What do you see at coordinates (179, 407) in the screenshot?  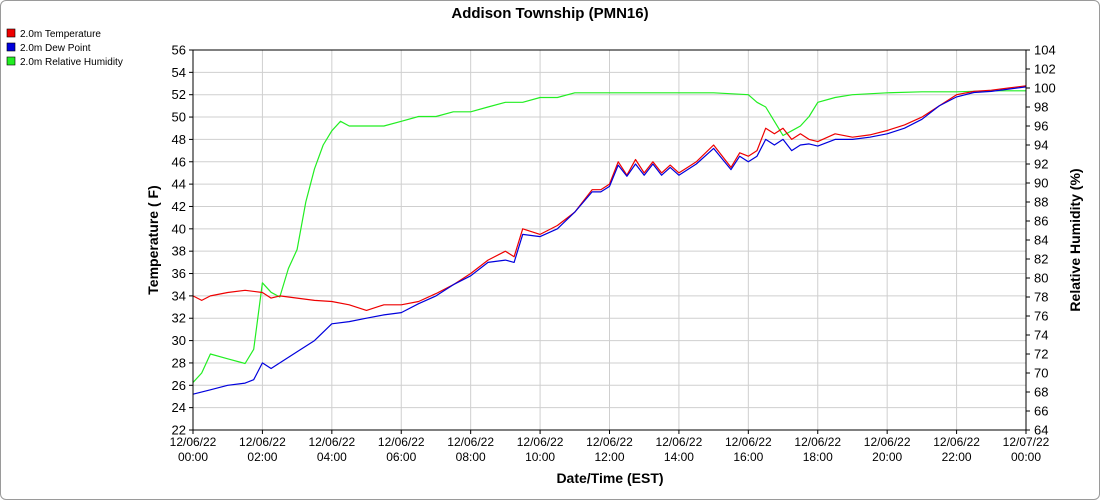 I see `y-tick-label: 24` at bounding box center [179, 407].